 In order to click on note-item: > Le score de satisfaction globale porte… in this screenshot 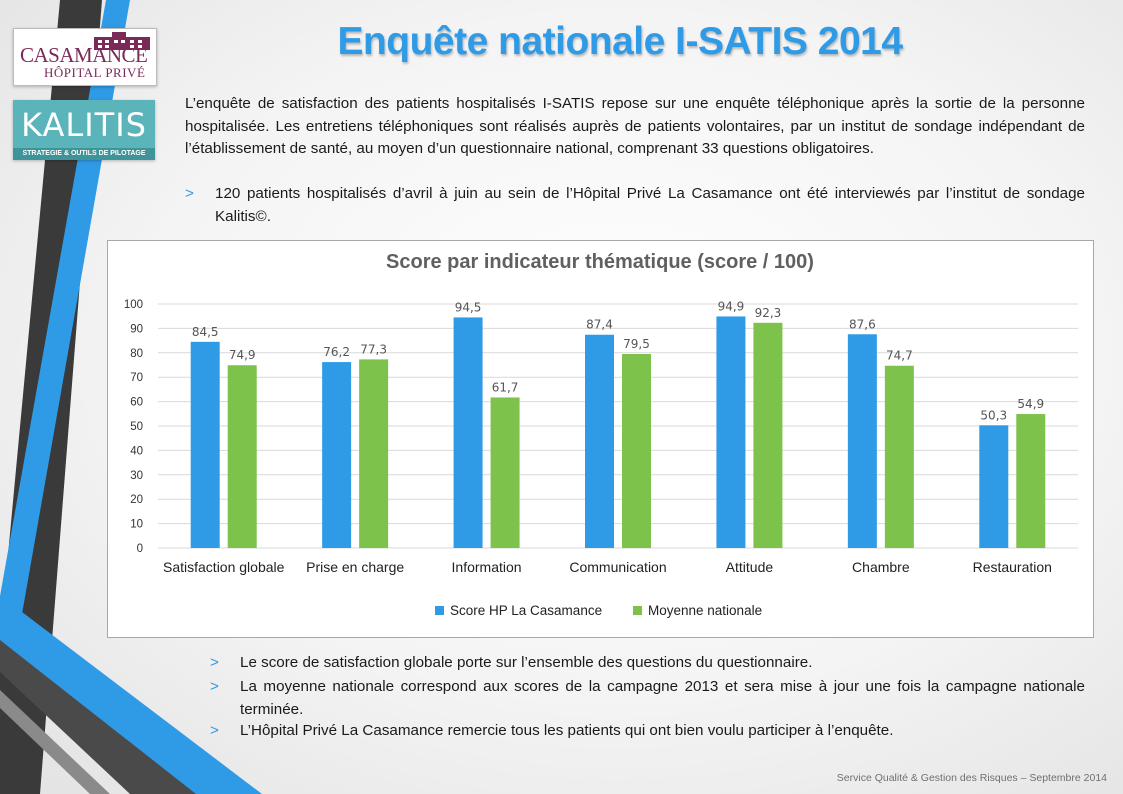, I will do `click(647, 663)`.